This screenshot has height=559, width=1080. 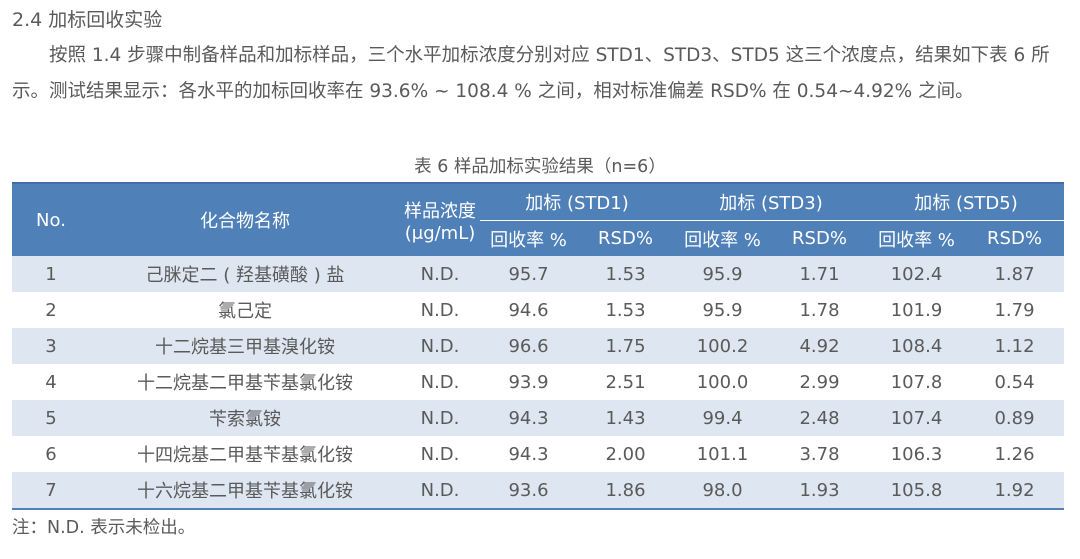 What do you see at coordinates (245, 491) in the screenshot?
I see `cell-compound-name: 十六烷基二甲基苄基氯化铵` at bounding box center [245, 491].